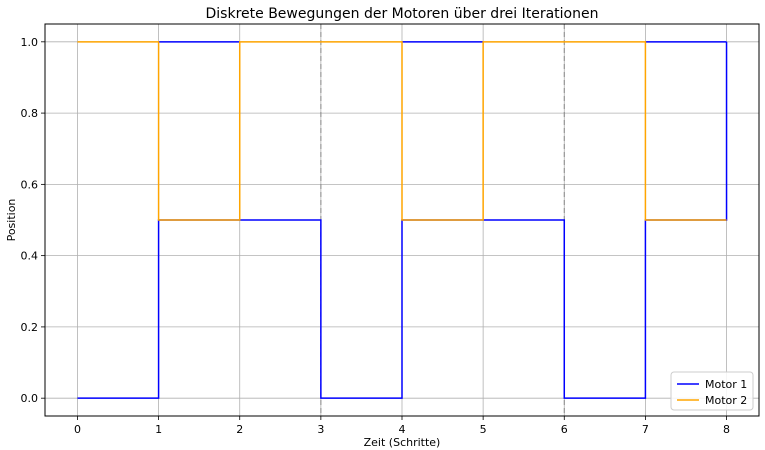  Describe the element at coordinates (30, 42) in the screenshot. I see `y-tick-label: 1.0` at that location.